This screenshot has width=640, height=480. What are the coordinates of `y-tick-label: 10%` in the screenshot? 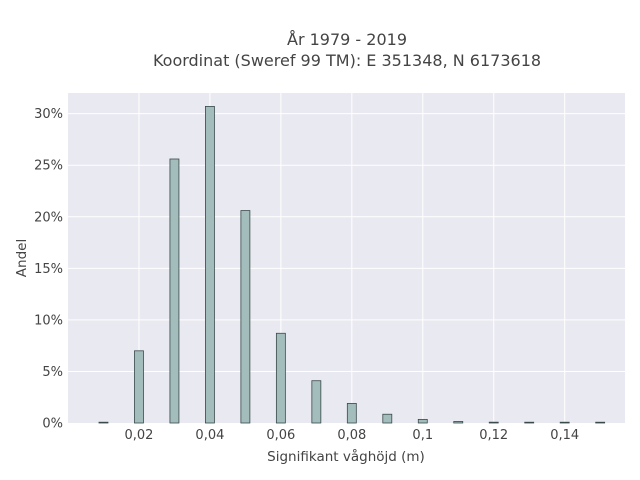 It's located at (48, 320).